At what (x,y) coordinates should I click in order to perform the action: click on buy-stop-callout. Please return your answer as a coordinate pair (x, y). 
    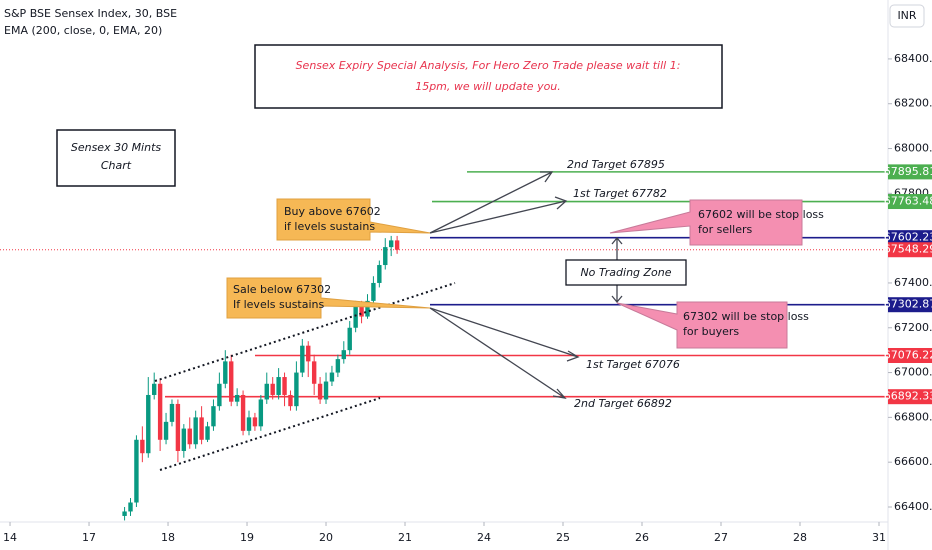
    Looking at the image, I should click on (702, 325).